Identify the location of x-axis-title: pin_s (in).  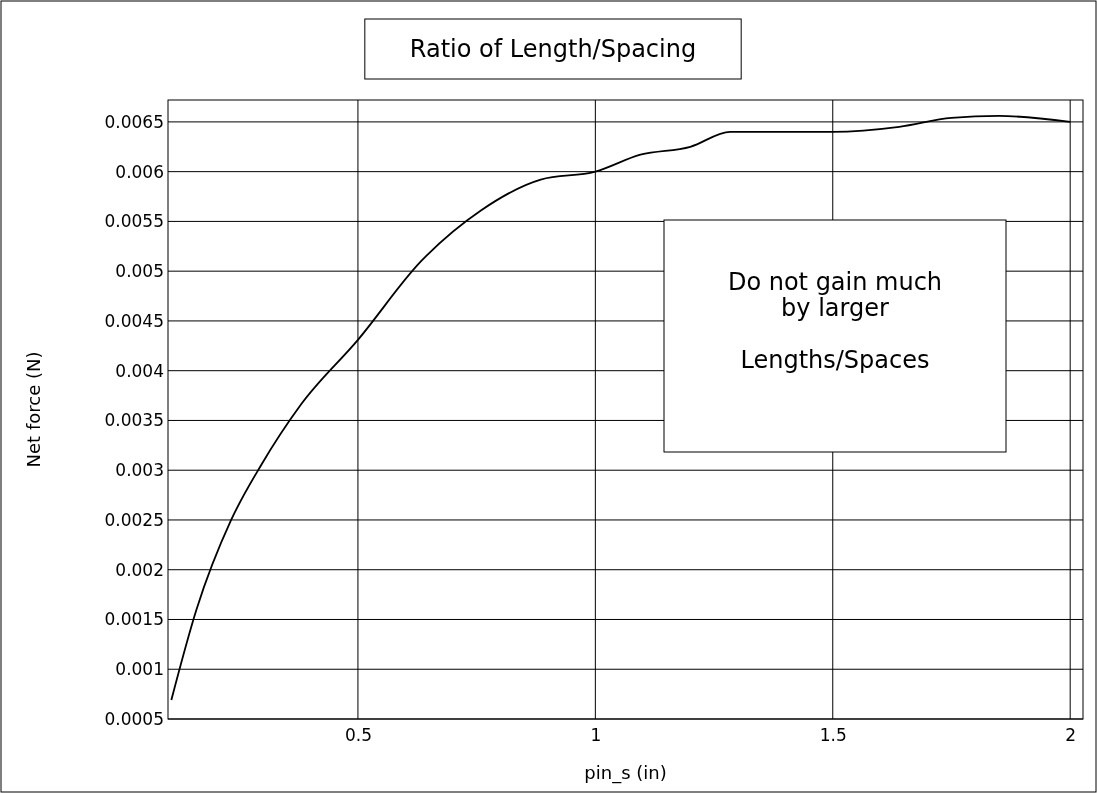
(625, 773).